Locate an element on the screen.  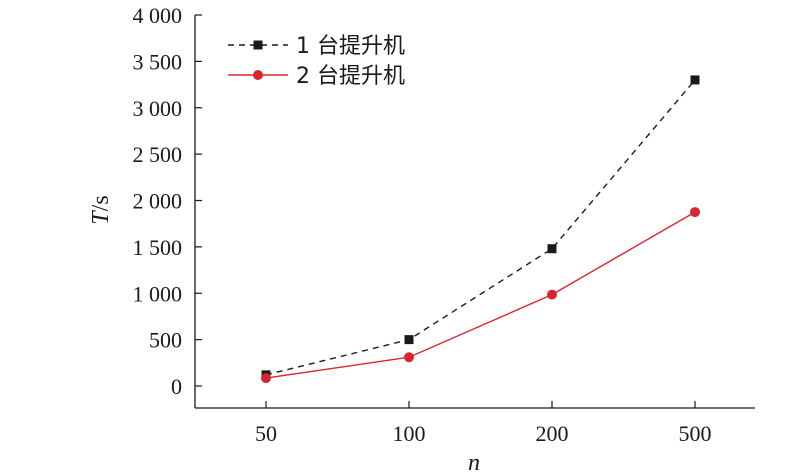
y-tick-label: 0 is located at coordinates (176, 386).